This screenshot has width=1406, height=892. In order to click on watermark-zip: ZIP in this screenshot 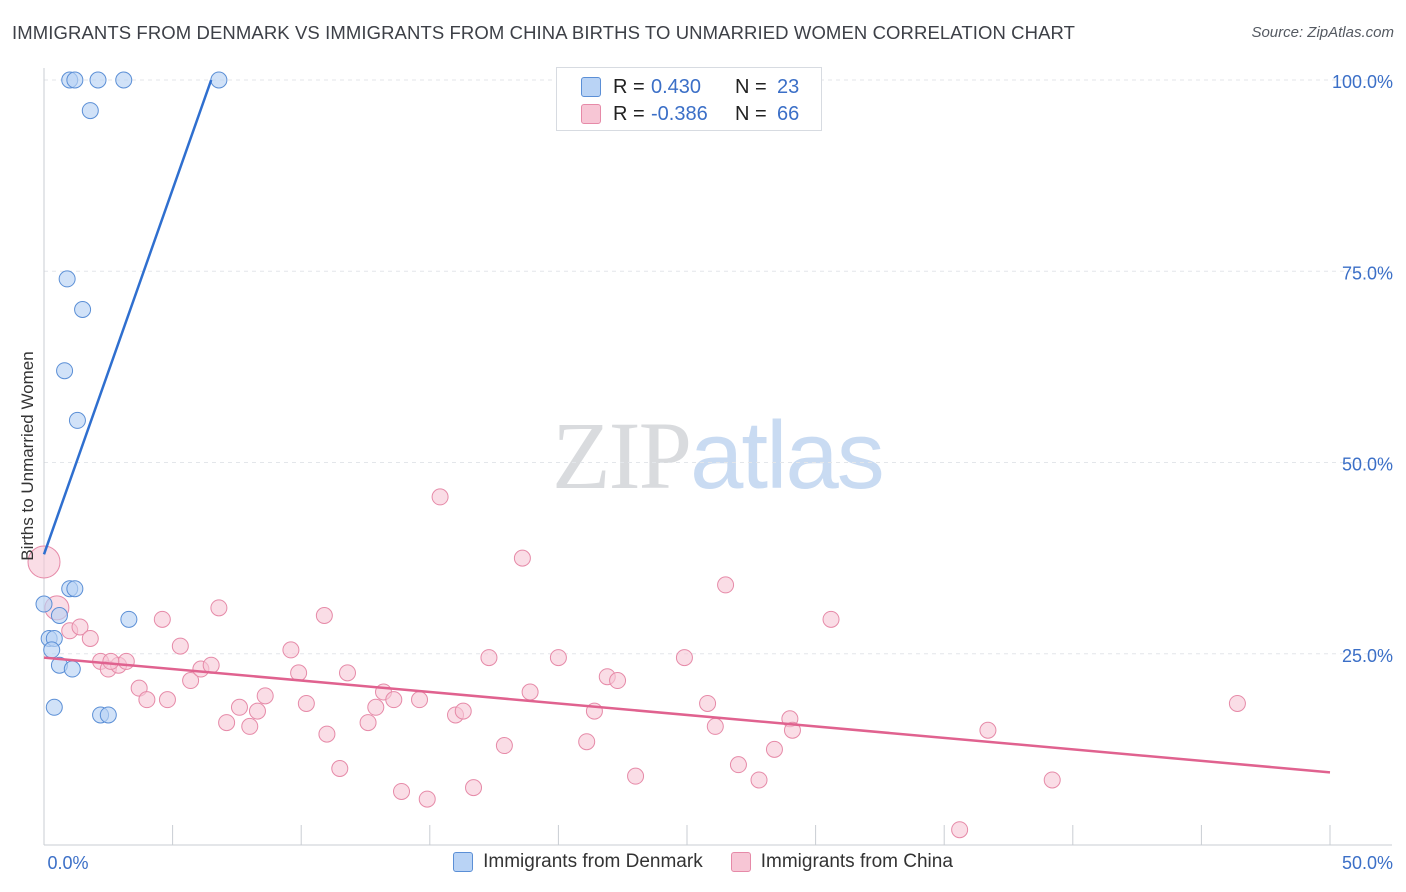, I will do `click(622, 455)`.